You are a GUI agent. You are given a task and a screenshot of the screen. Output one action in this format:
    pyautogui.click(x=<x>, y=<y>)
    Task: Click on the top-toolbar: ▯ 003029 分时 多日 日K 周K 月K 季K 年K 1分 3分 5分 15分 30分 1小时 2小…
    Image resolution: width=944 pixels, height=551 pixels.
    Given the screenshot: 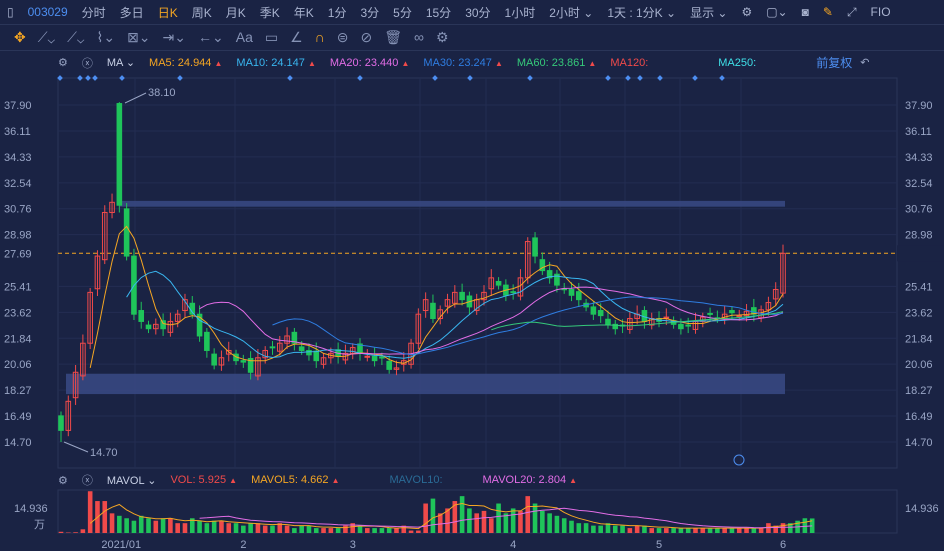 What is the action you would take?
    pyautogui.click(x=472, y=12)
    